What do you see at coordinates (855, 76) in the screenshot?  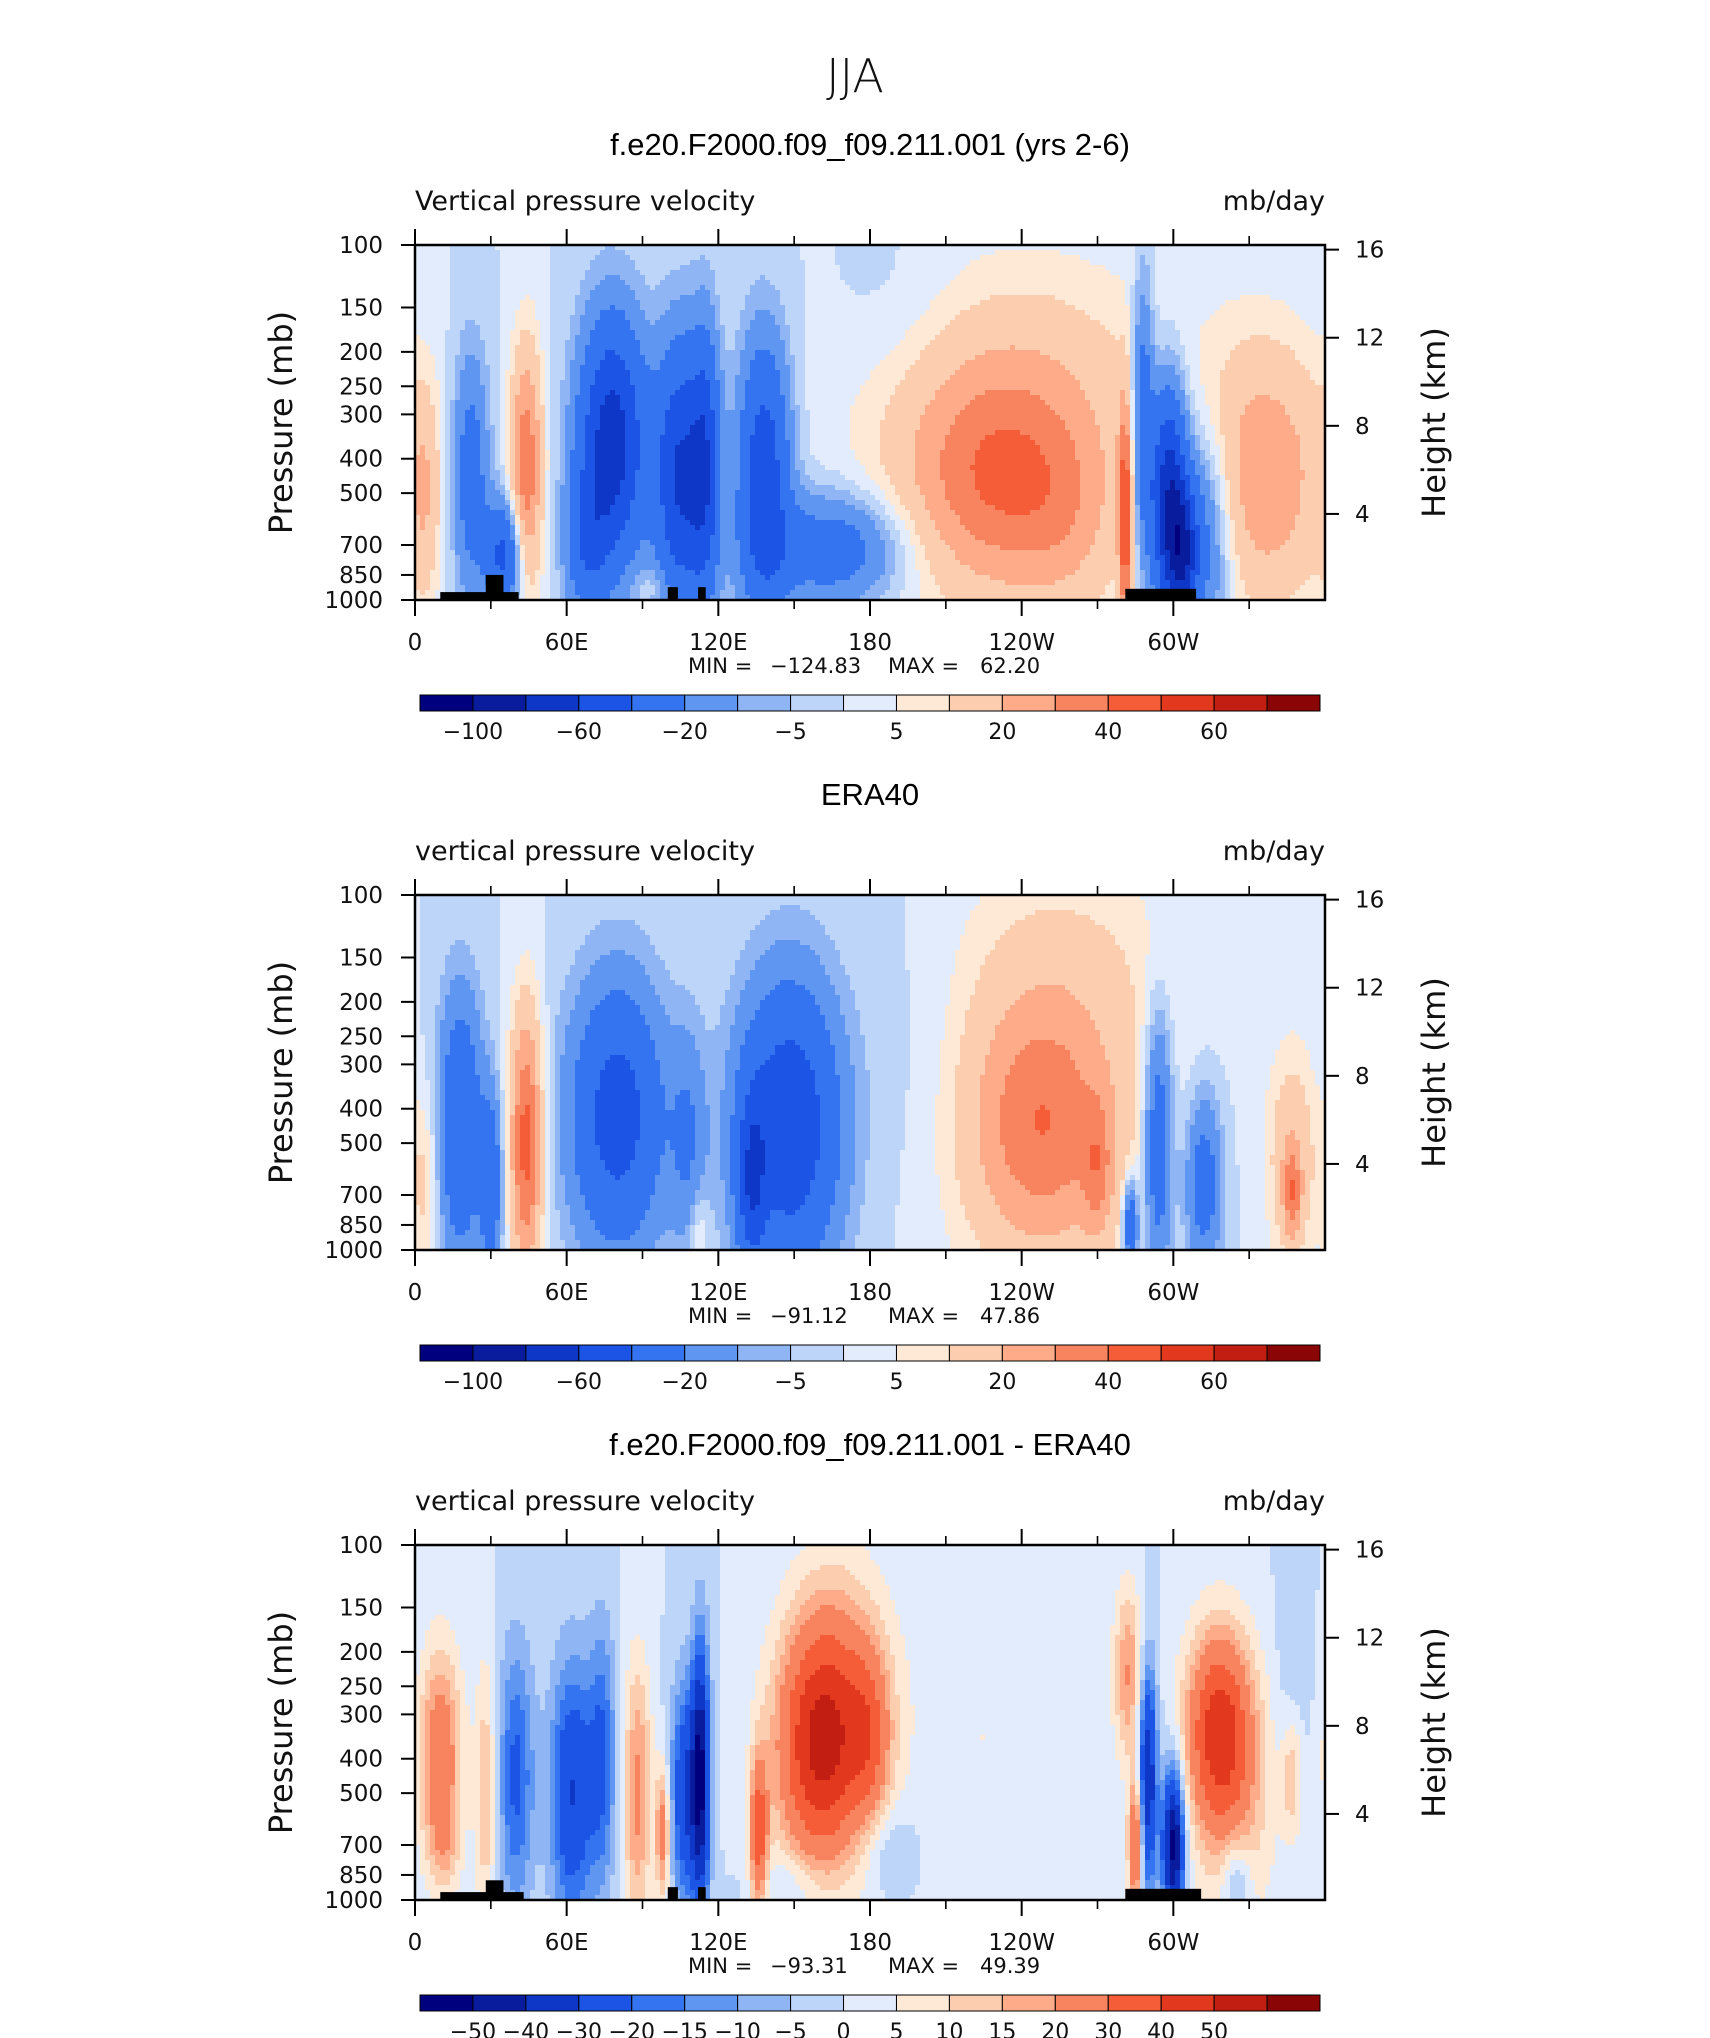 I see `figure-title: JJA` at bounding box center [855, 76].